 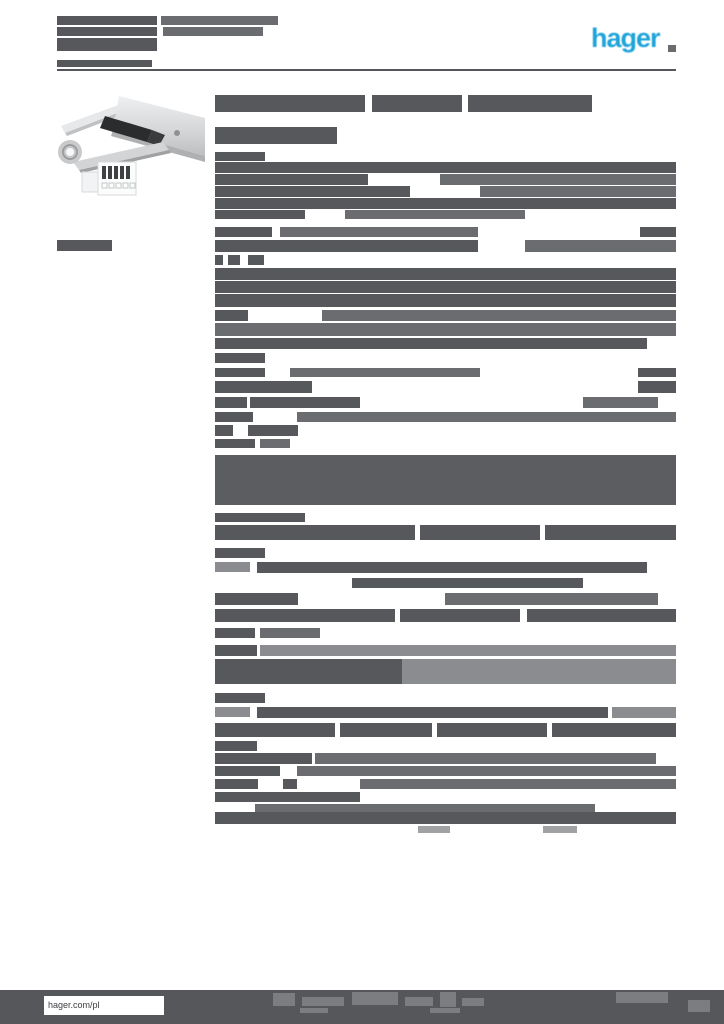 I want to click on section-label, so click(x=240, y=156).